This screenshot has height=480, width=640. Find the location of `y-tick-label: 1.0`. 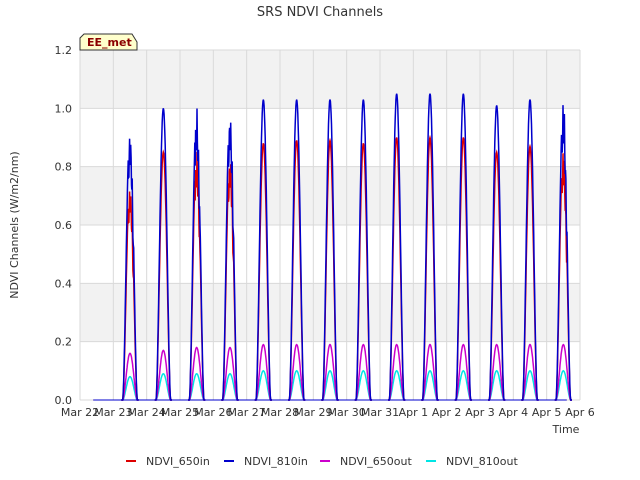

y-tick-label: 1.0 is located at coordinates (64, 108).